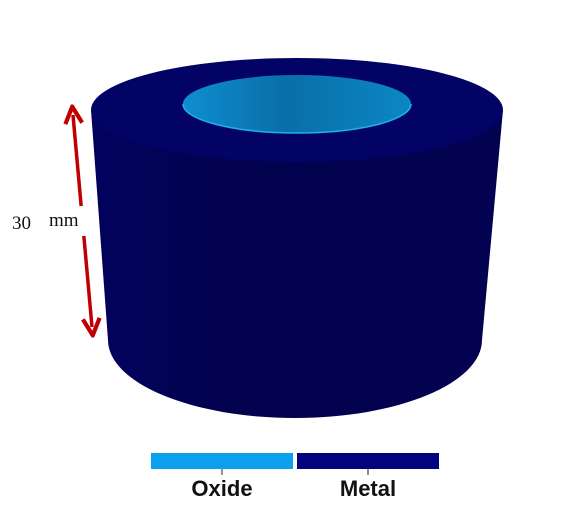  I want to click on legend-metal-swatch, so click(368, 461).